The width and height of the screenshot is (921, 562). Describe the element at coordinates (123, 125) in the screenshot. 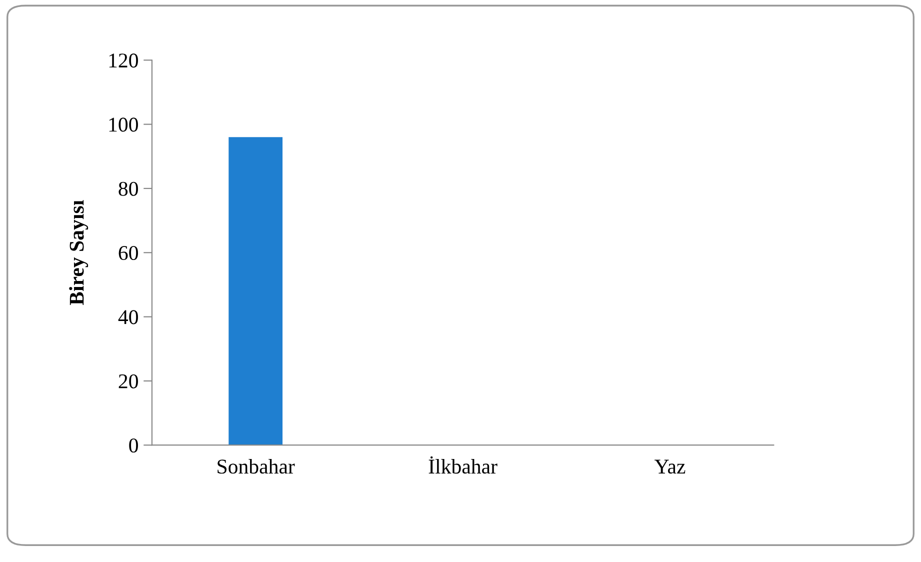

I see `y-tick-label: 100` at that location.